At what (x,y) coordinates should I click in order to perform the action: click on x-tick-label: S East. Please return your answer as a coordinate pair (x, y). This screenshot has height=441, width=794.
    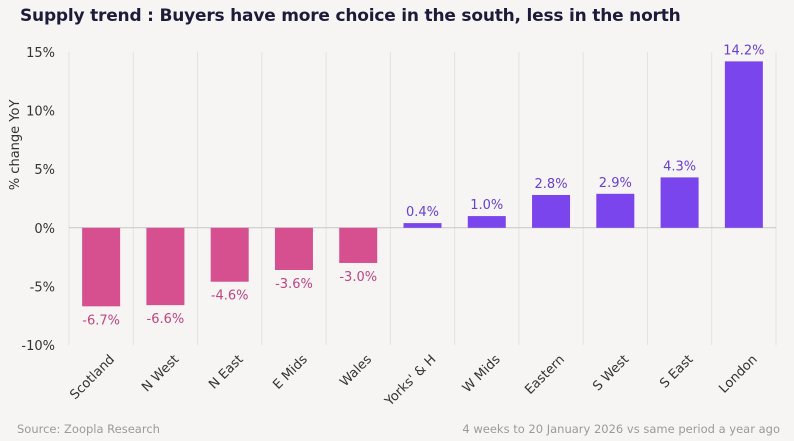
    Looking at the image, I should click on (676, 371).